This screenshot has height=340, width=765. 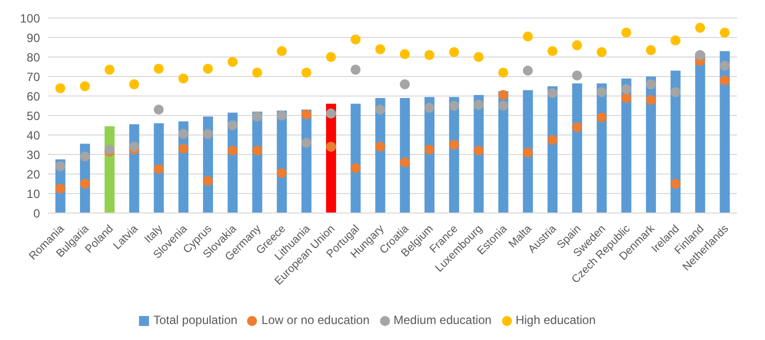 What do you see at coordinates (556, 320) in the screenshot?
I see `legend-label: High education` at bounding box center [556, 320].